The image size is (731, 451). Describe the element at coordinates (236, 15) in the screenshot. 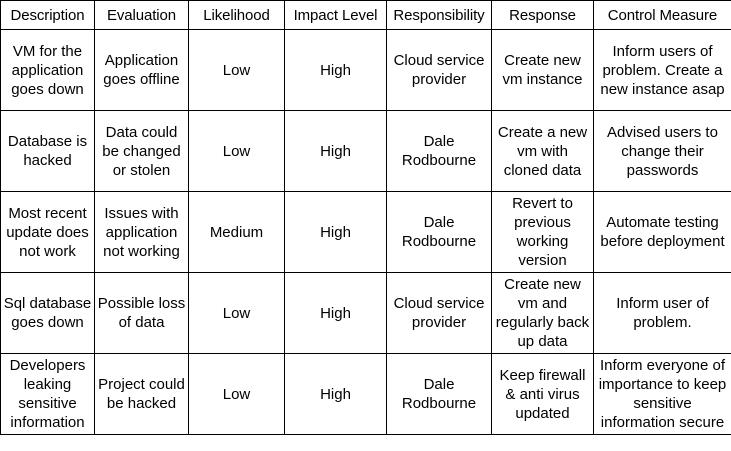

I see `header-likelihood: Likelihood` at that location.